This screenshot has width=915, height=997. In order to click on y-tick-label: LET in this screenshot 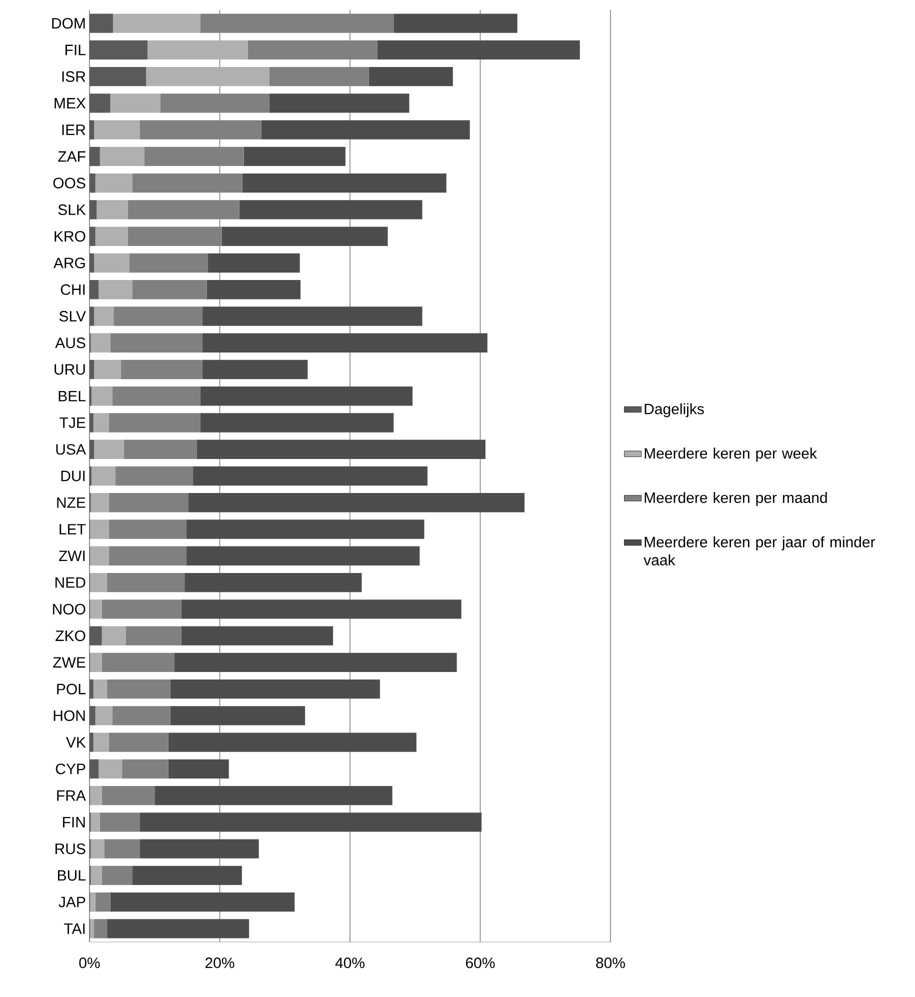, I will do `click(73, 529)`.